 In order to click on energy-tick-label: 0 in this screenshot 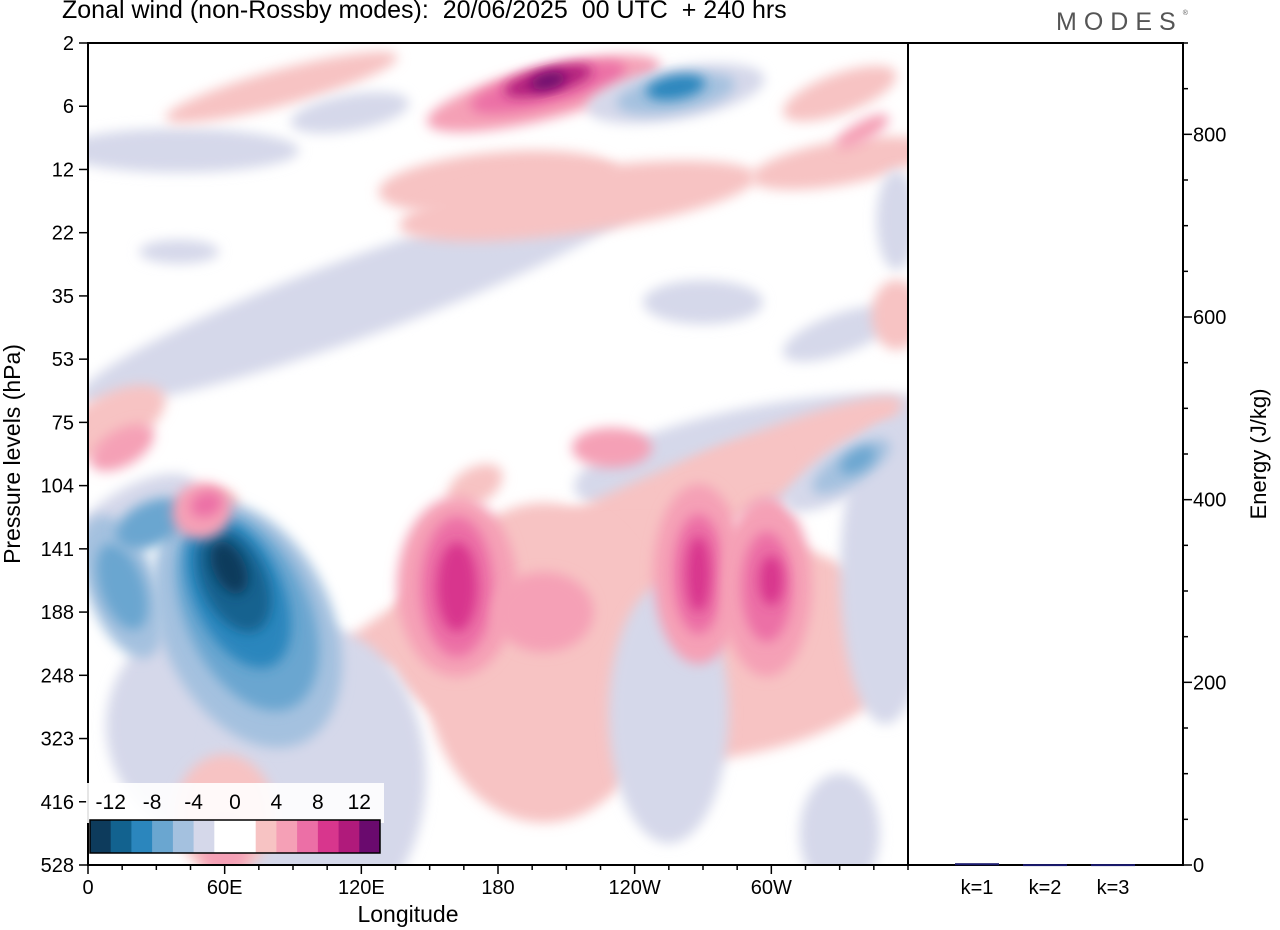, I will do `click(1198, 866)`.